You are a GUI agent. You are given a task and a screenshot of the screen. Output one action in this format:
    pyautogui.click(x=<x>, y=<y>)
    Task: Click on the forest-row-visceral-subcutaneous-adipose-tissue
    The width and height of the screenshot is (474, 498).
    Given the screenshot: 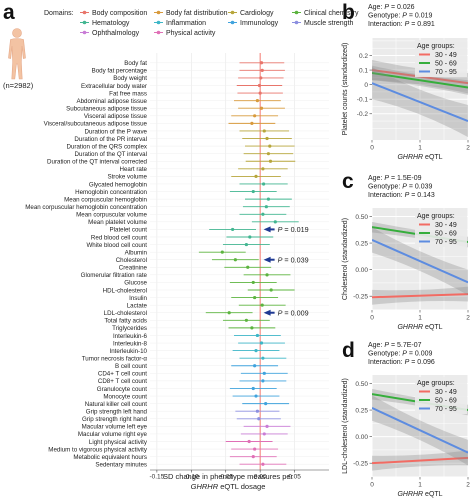 What is the action you would take?
    pyautogui.click(x=252, y=123)
    